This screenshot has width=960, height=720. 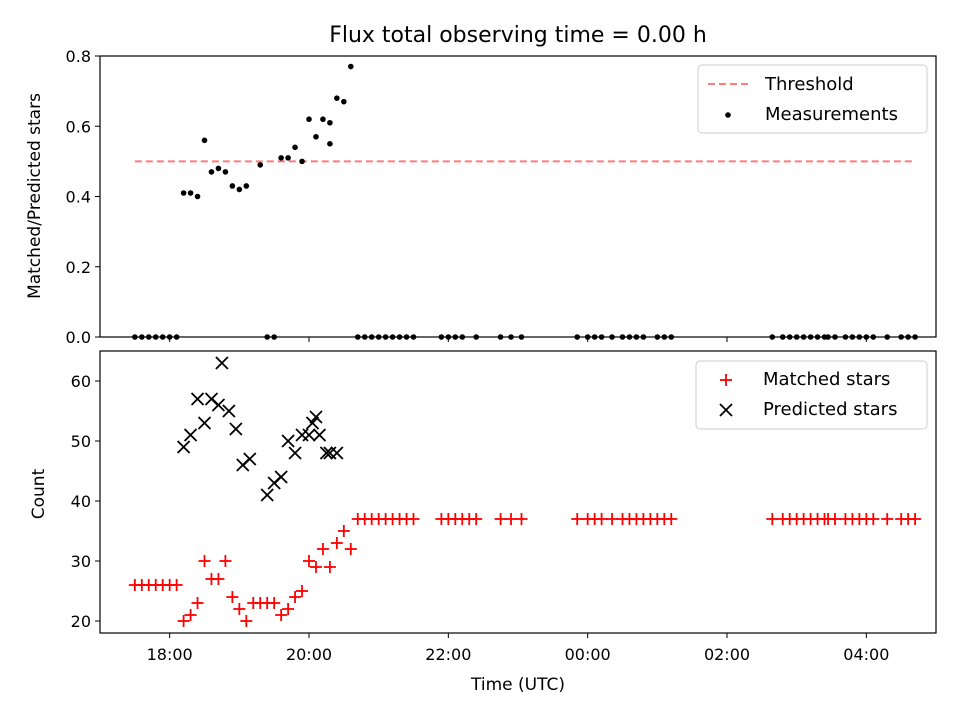 What do you see at coordinates (78, 337) in the screenshot?
I see `top-y-tick-label: 0.0` at bounding box center [78, 337].